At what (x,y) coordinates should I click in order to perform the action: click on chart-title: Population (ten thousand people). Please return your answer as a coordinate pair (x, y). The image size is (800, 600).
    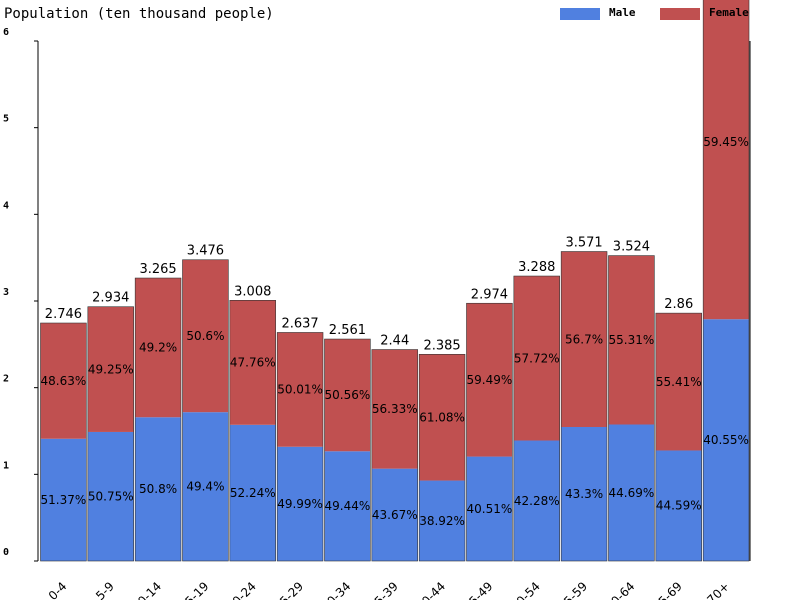
    Looking at the image, I should click on (139, 14).